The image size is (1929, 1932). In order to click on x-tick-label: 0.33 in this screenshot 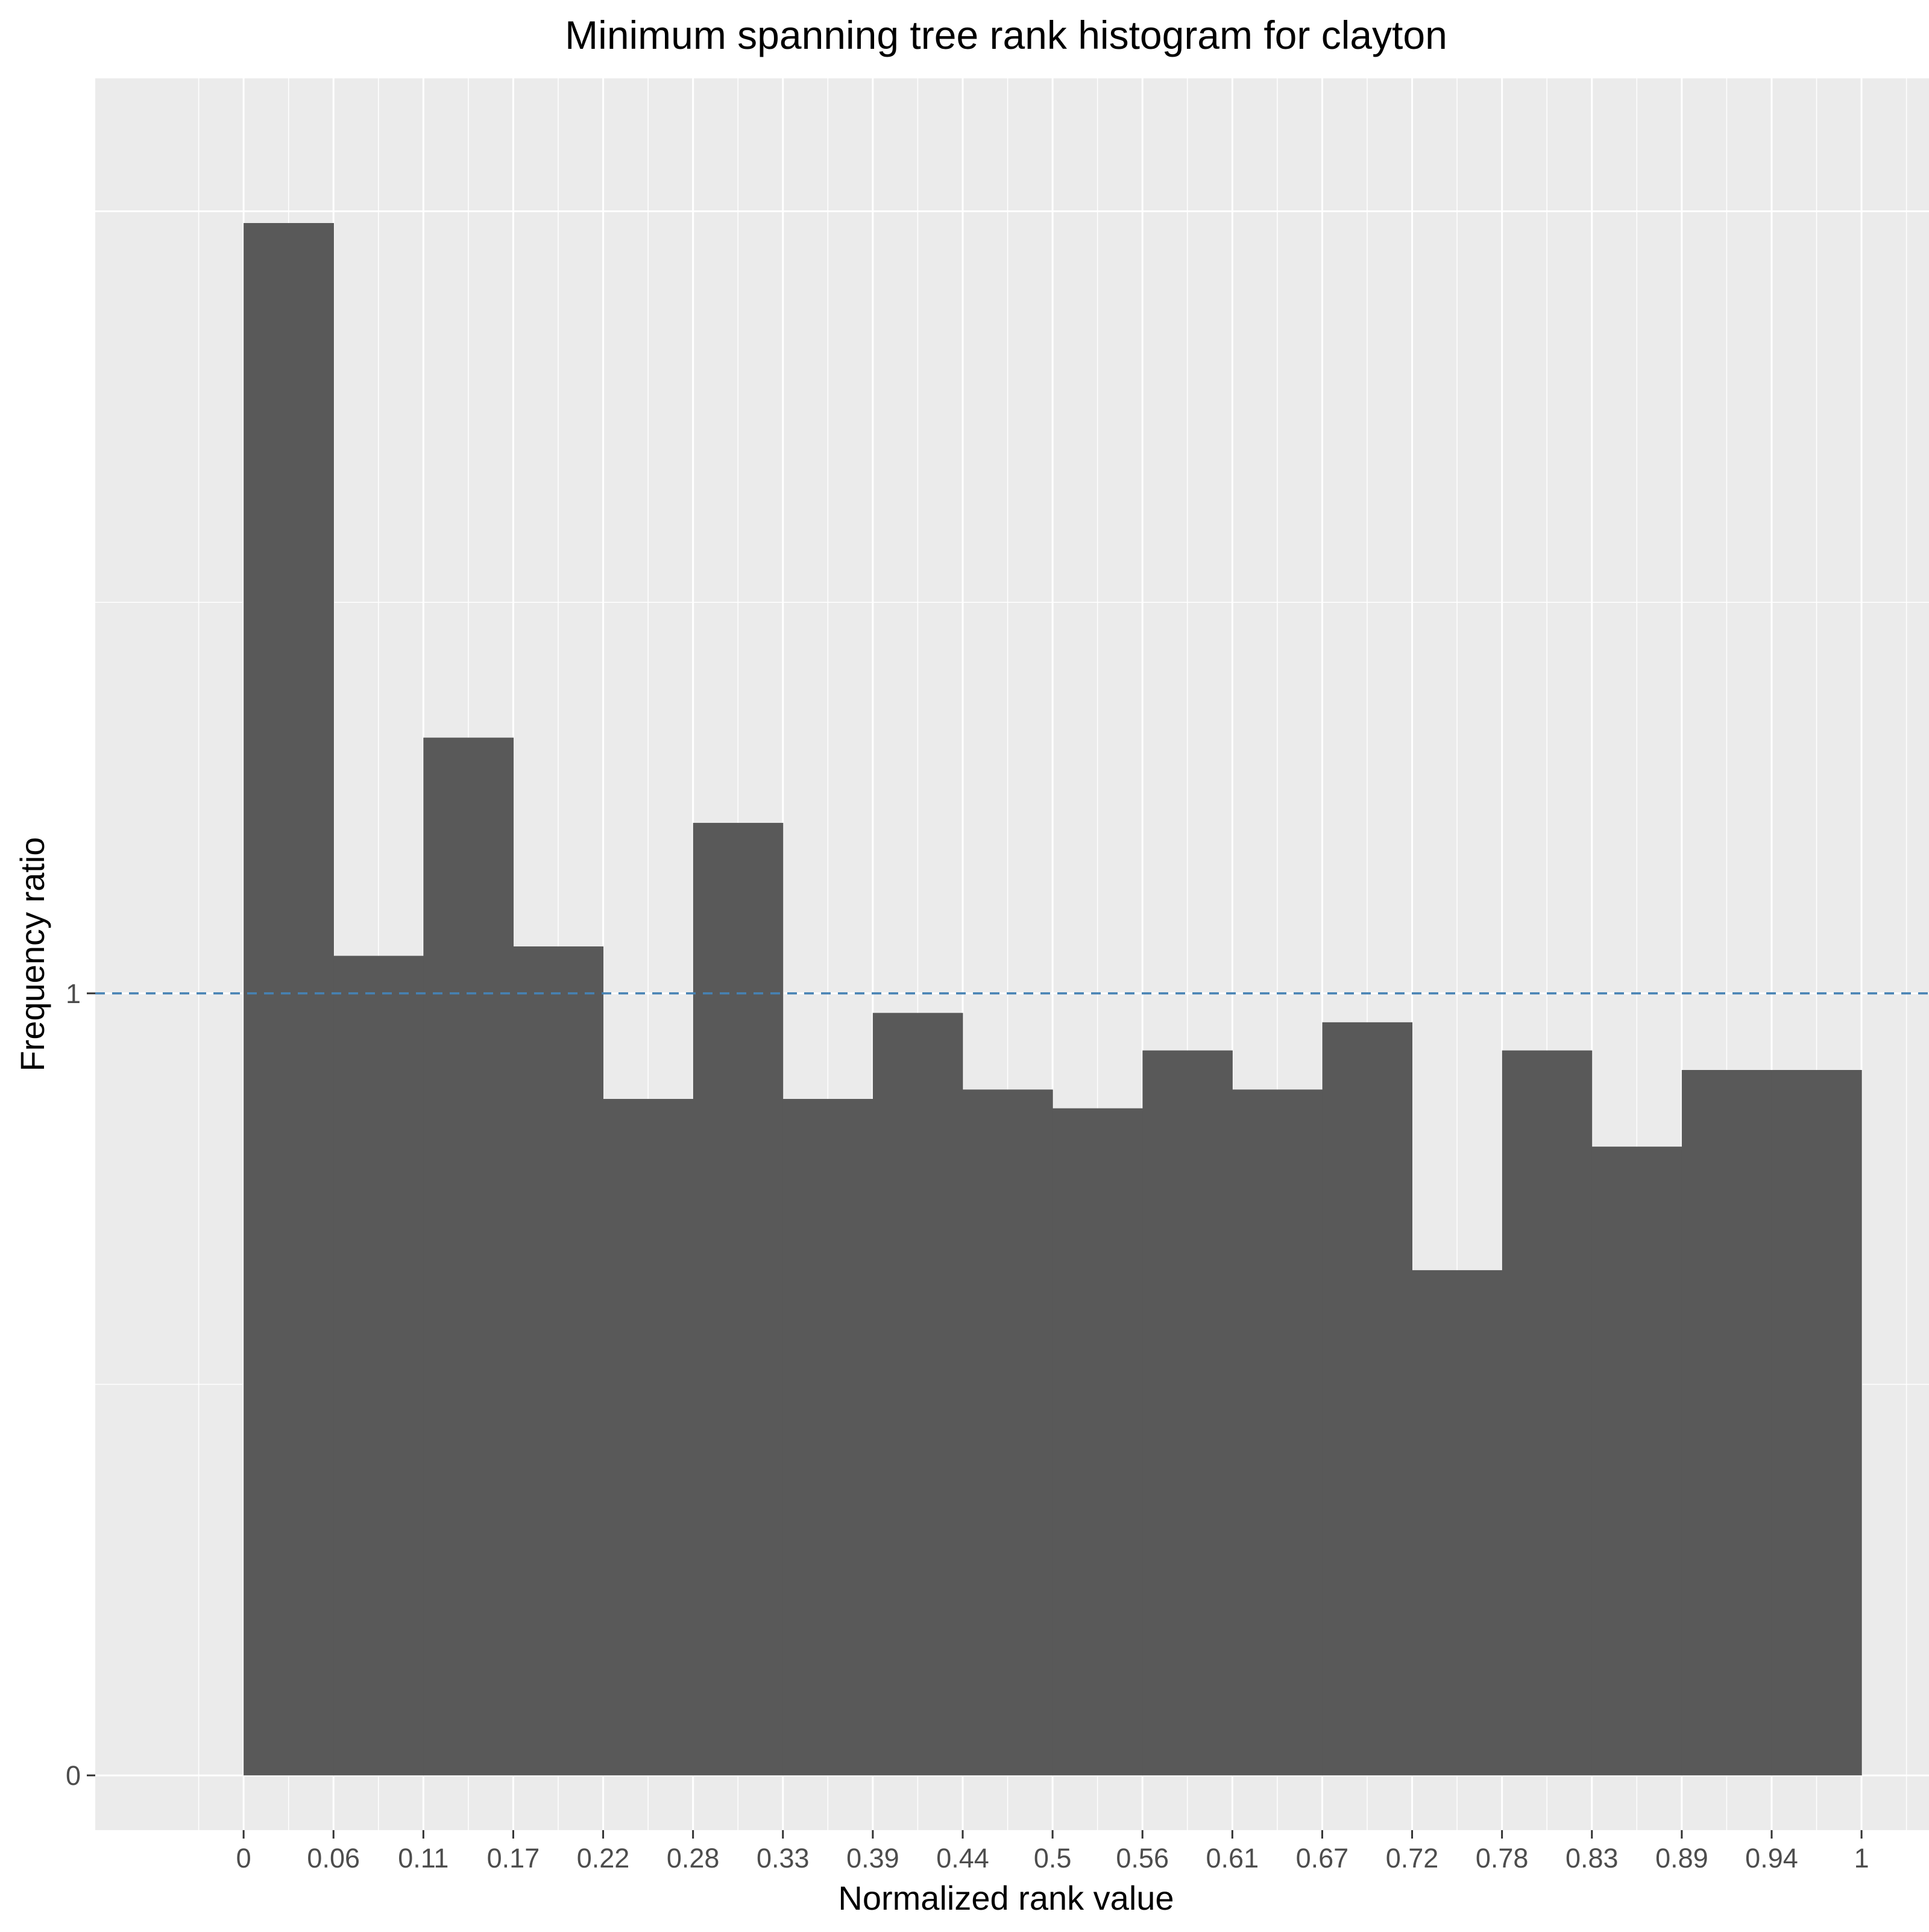, I will do `click(783, 1858)`.